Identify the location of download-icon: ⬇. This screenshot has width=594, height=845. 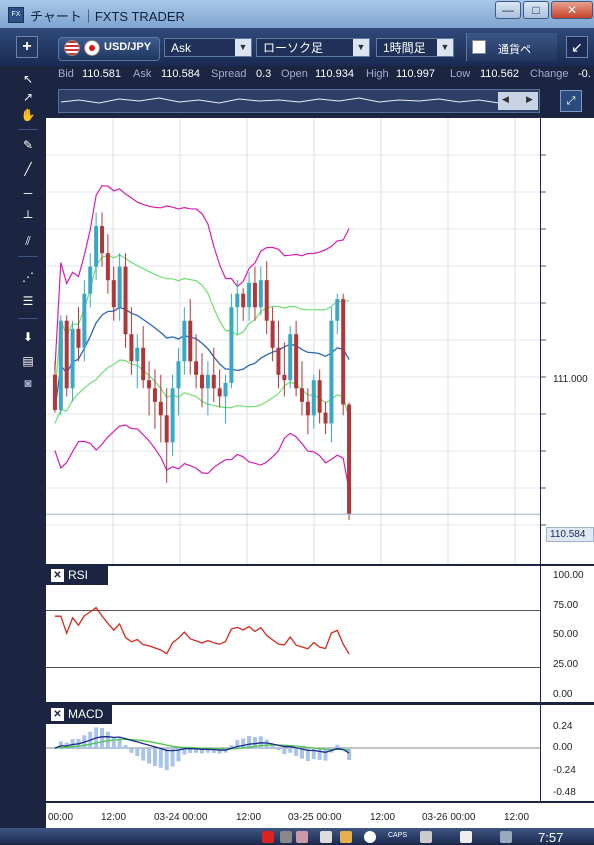
(28, 337).